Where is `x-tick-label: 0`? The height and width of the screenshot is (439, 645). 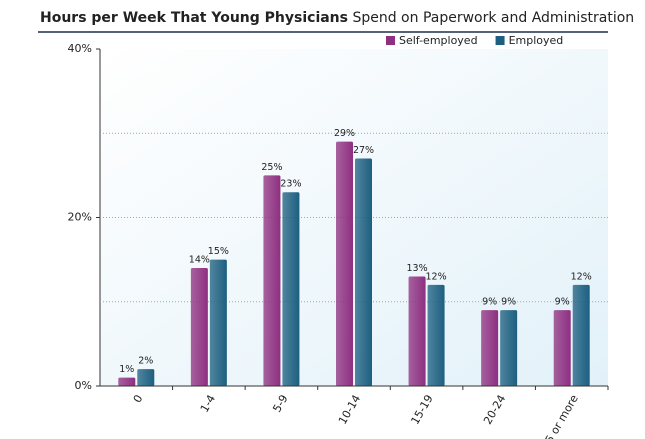
x-tick-label: 0 is located at coordinates (138, 399).